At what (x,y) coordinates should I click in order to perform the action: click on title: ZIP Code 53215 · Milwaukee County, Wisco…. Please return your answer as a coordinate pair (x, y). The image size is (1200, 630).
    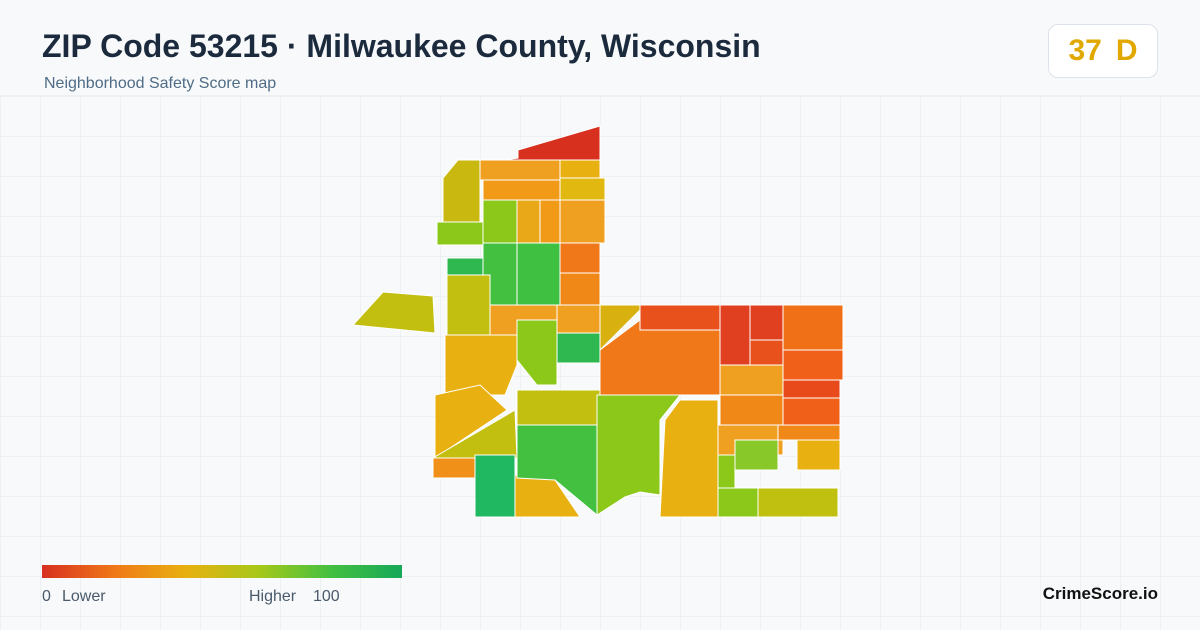
    Looking at the image, I should click on (401, 46).